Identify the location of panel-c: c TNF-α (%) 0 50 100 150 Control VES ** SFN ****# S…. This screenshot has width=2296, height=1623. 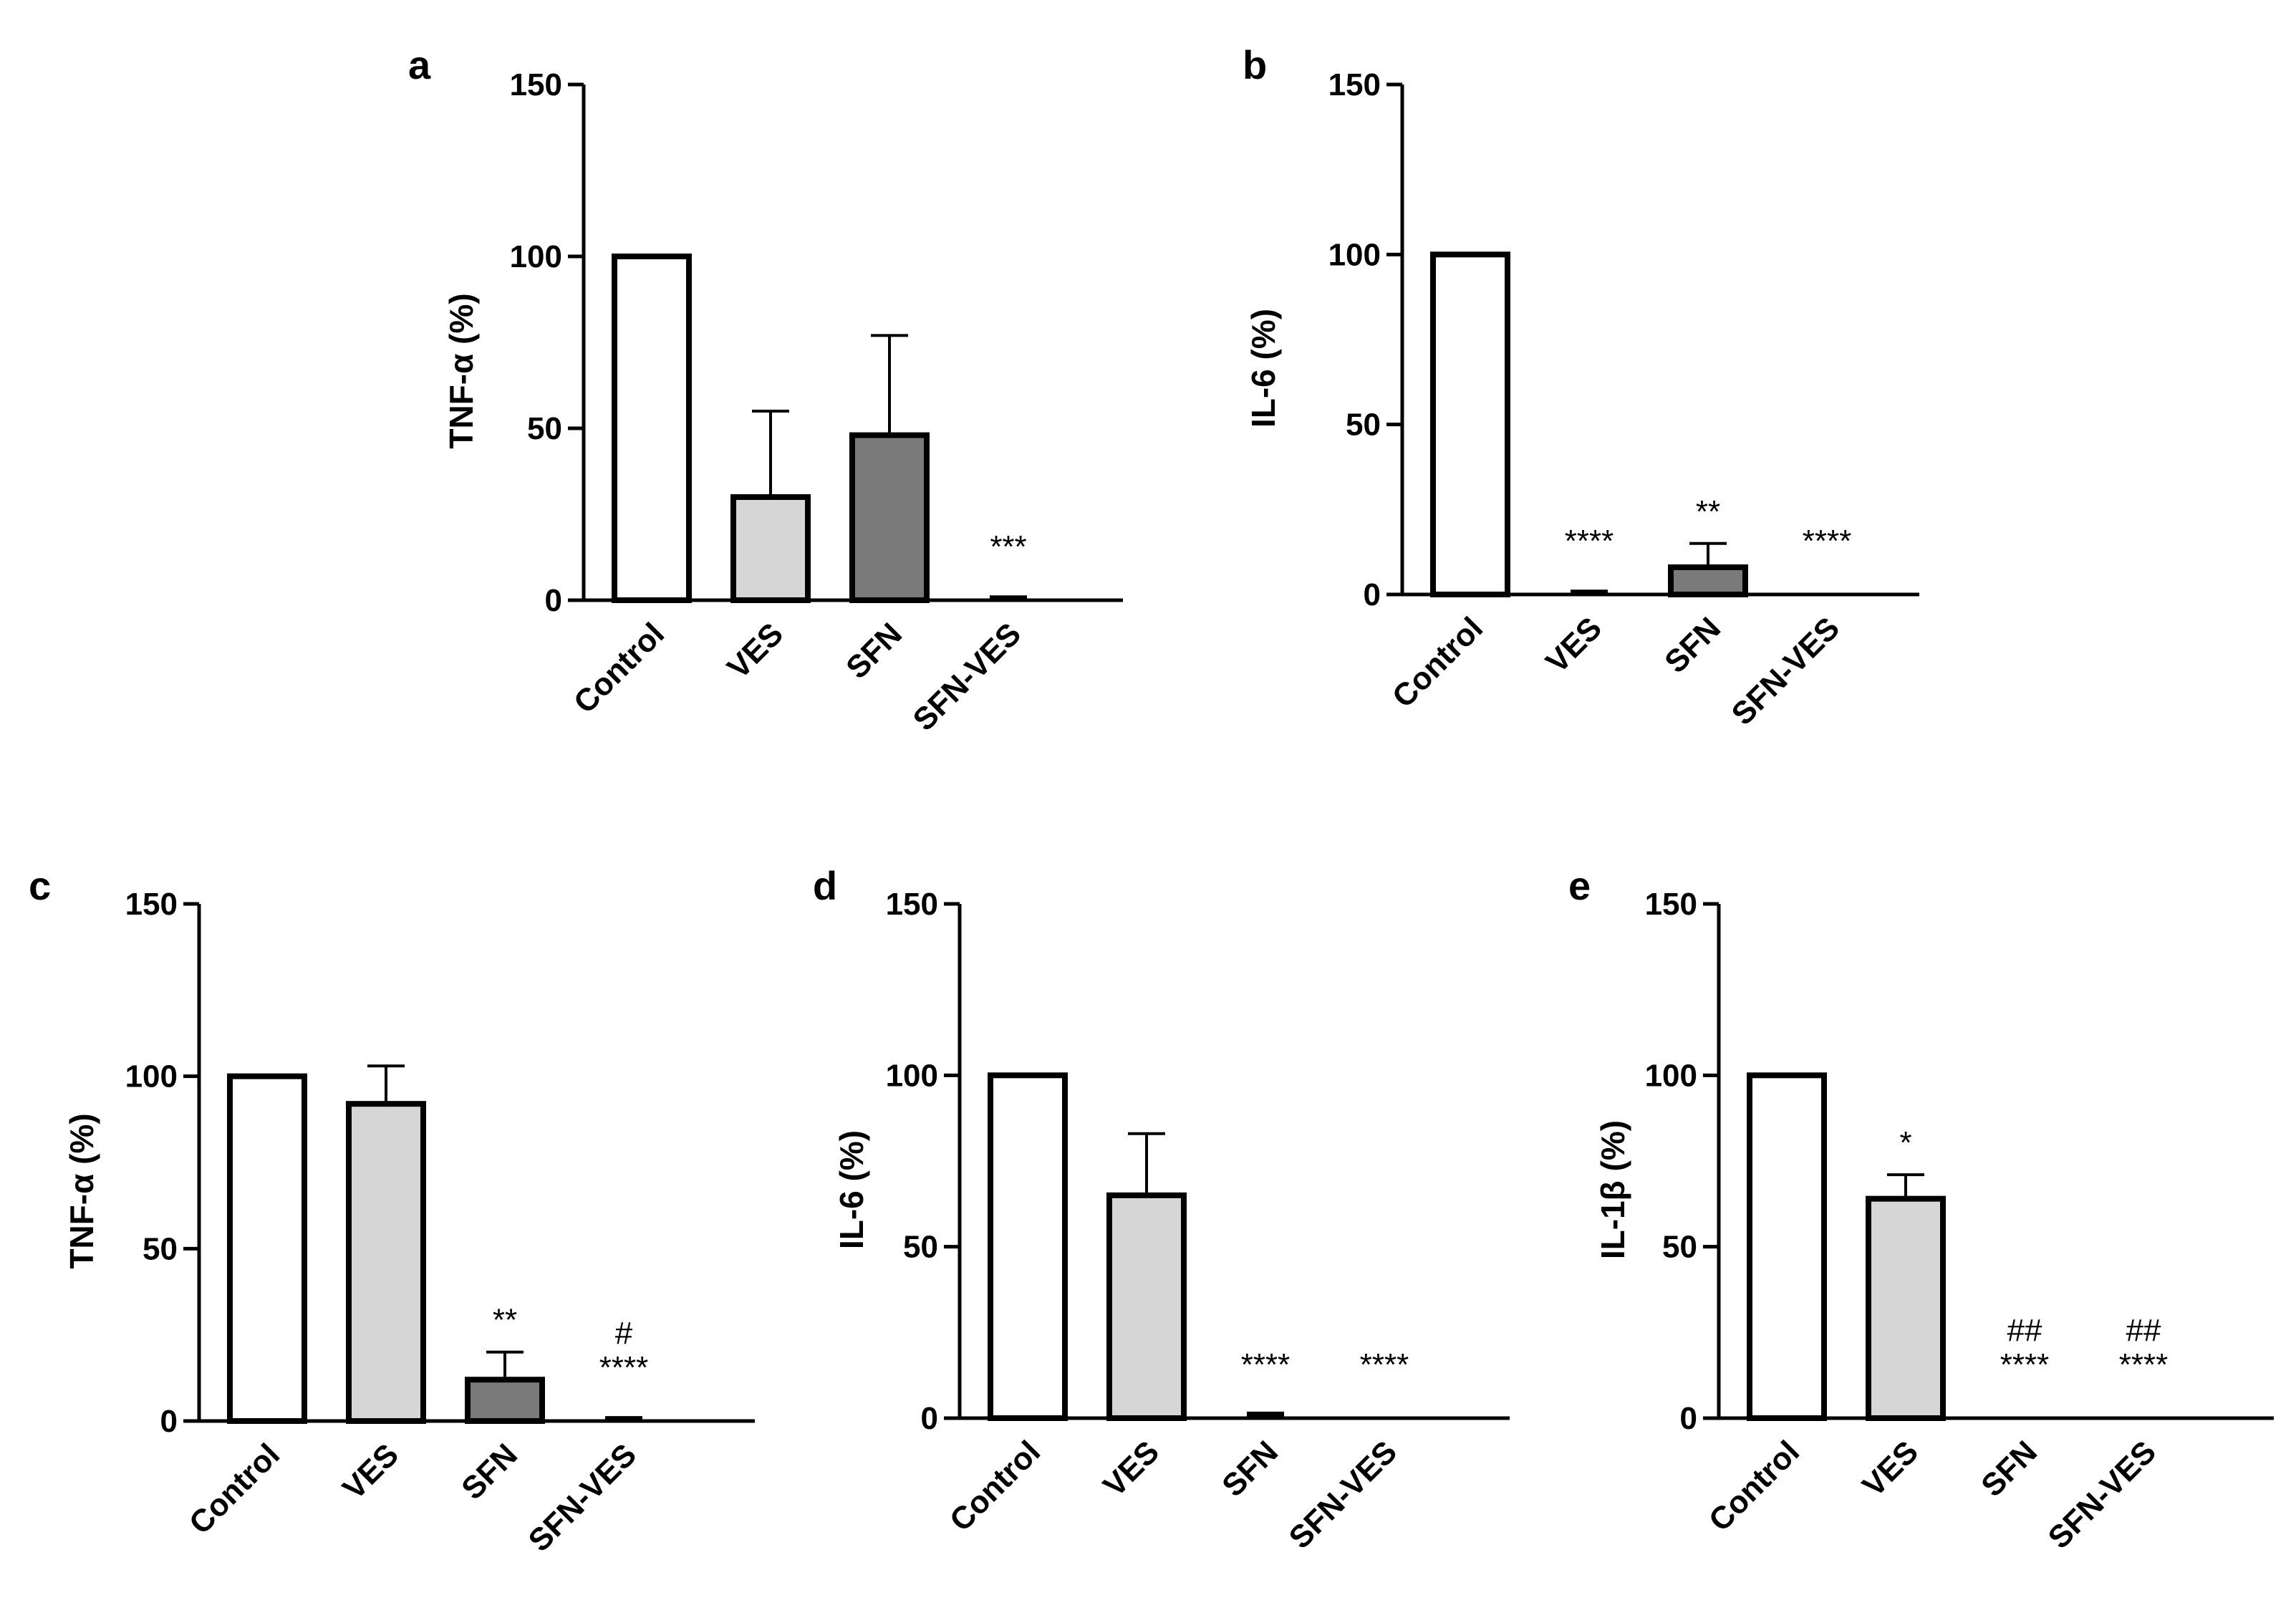
(392, 1211).